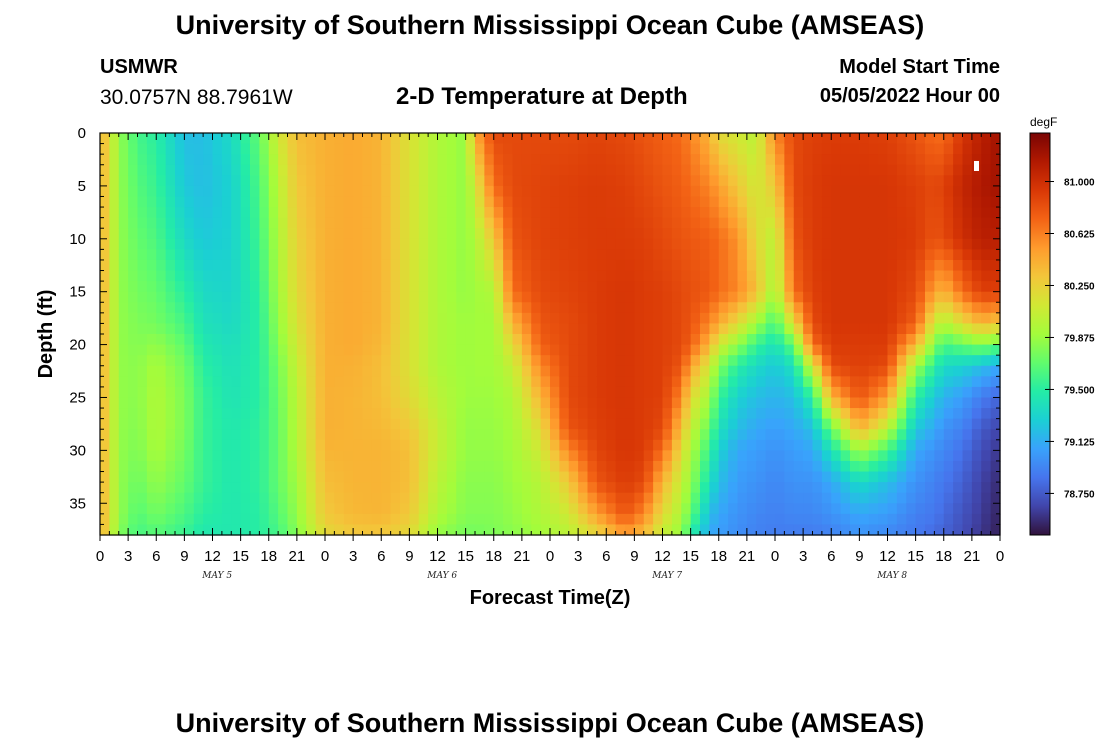 This screenshot has width=1100, height=750. What do you see at coordinates (662, 556) in the screenshot?
I see `x-tick-label: 12` at bounding box center [662, 556].